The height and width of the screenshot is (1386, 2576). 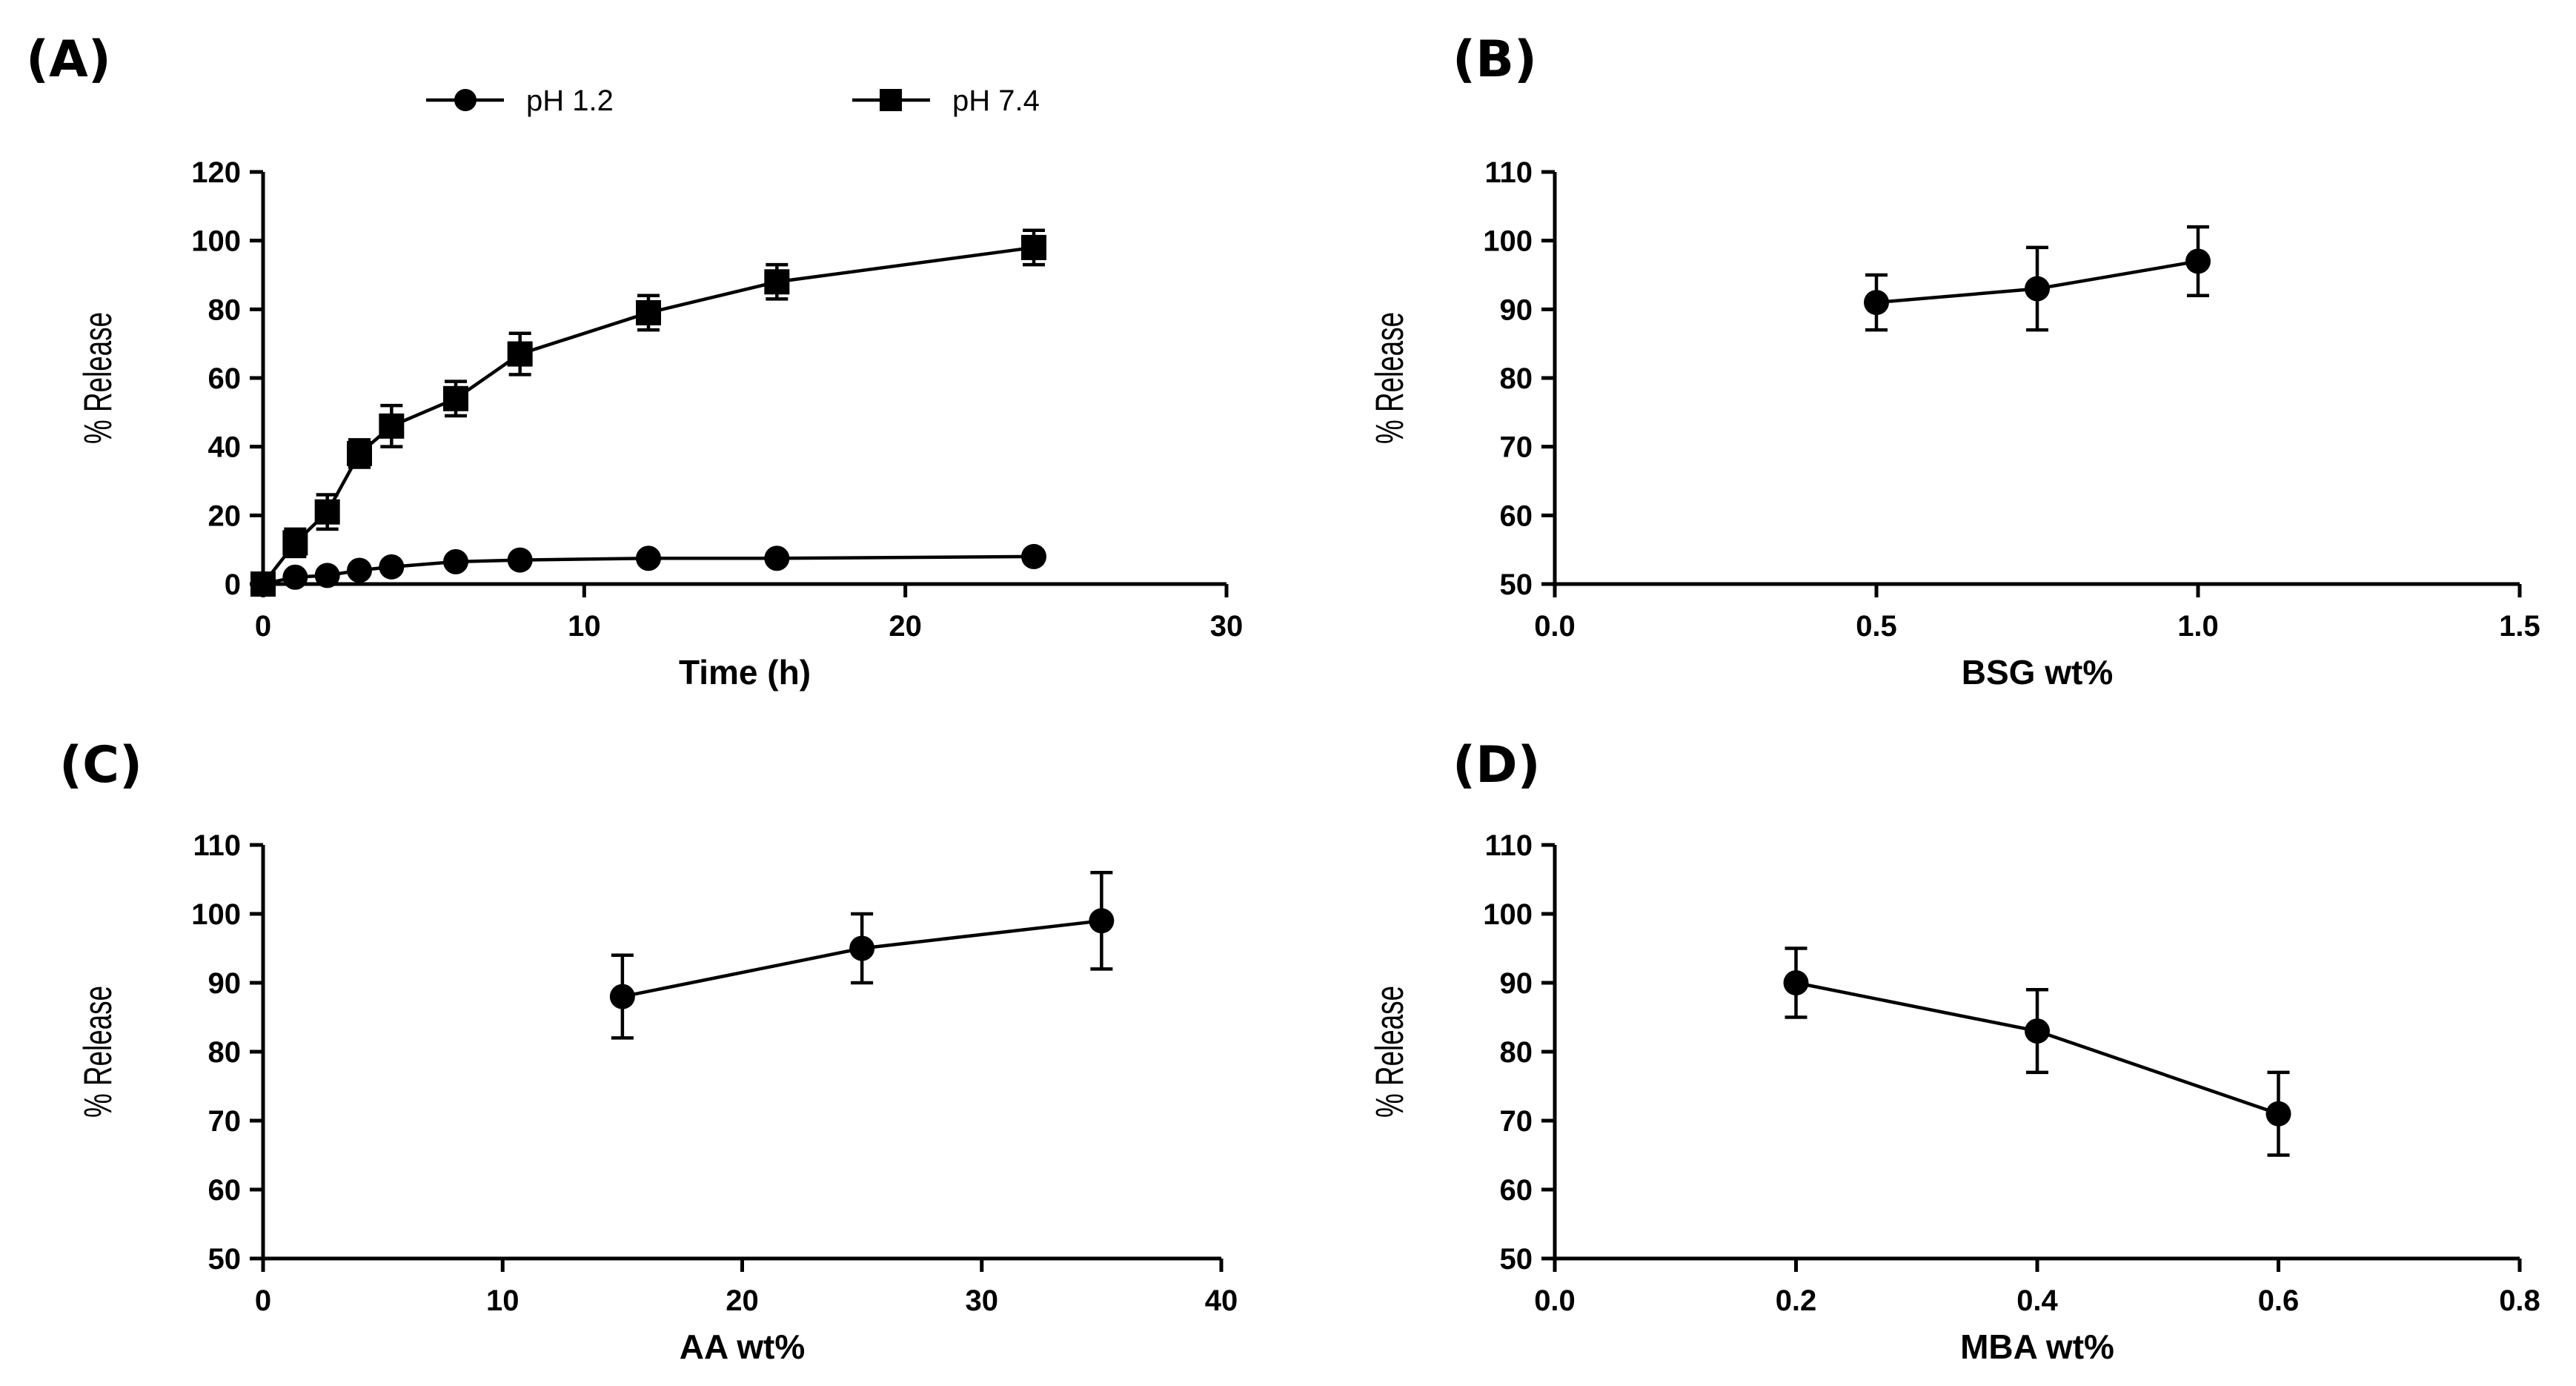 I want to click on panel-label: (A), so click(x=68, y=60).